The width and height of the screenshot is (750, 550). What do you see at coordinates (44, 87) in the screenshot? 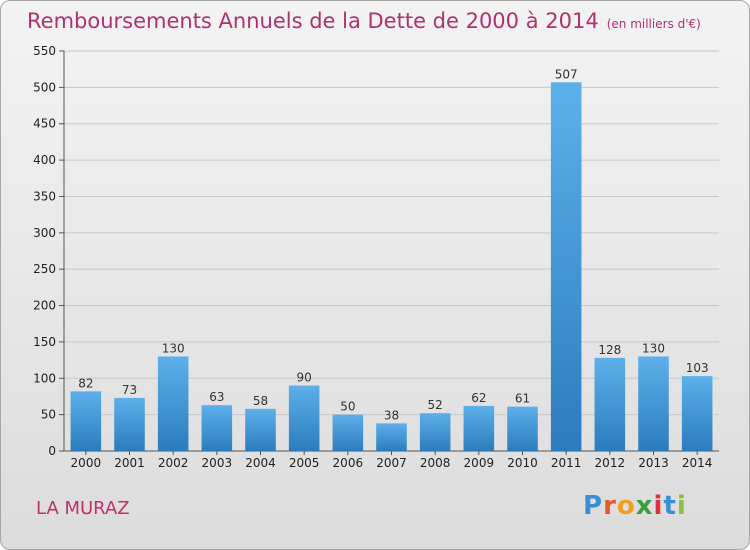
I see `y-tick-label: 500` at bounding box center [44, 87].